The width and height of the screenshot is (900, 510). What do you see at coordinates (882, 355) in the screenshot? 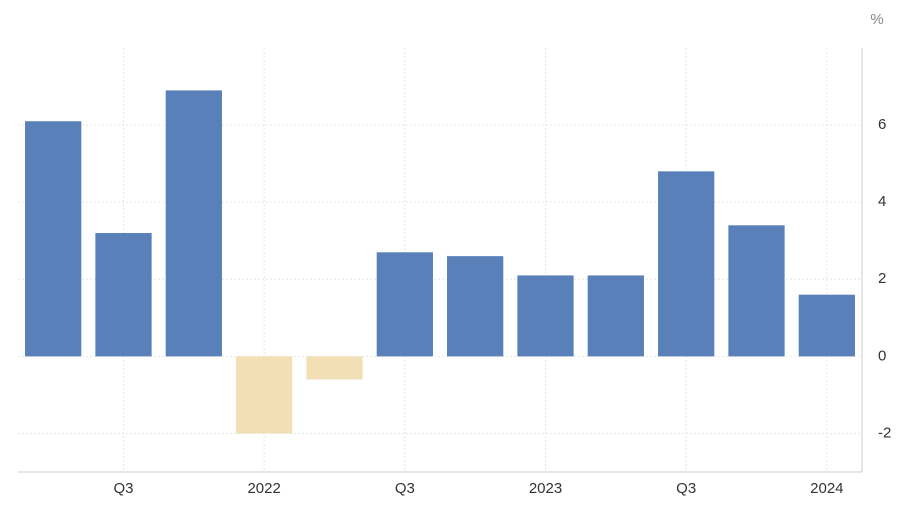
I see `y-tick-label: 0` at bounding box center [882, 355].